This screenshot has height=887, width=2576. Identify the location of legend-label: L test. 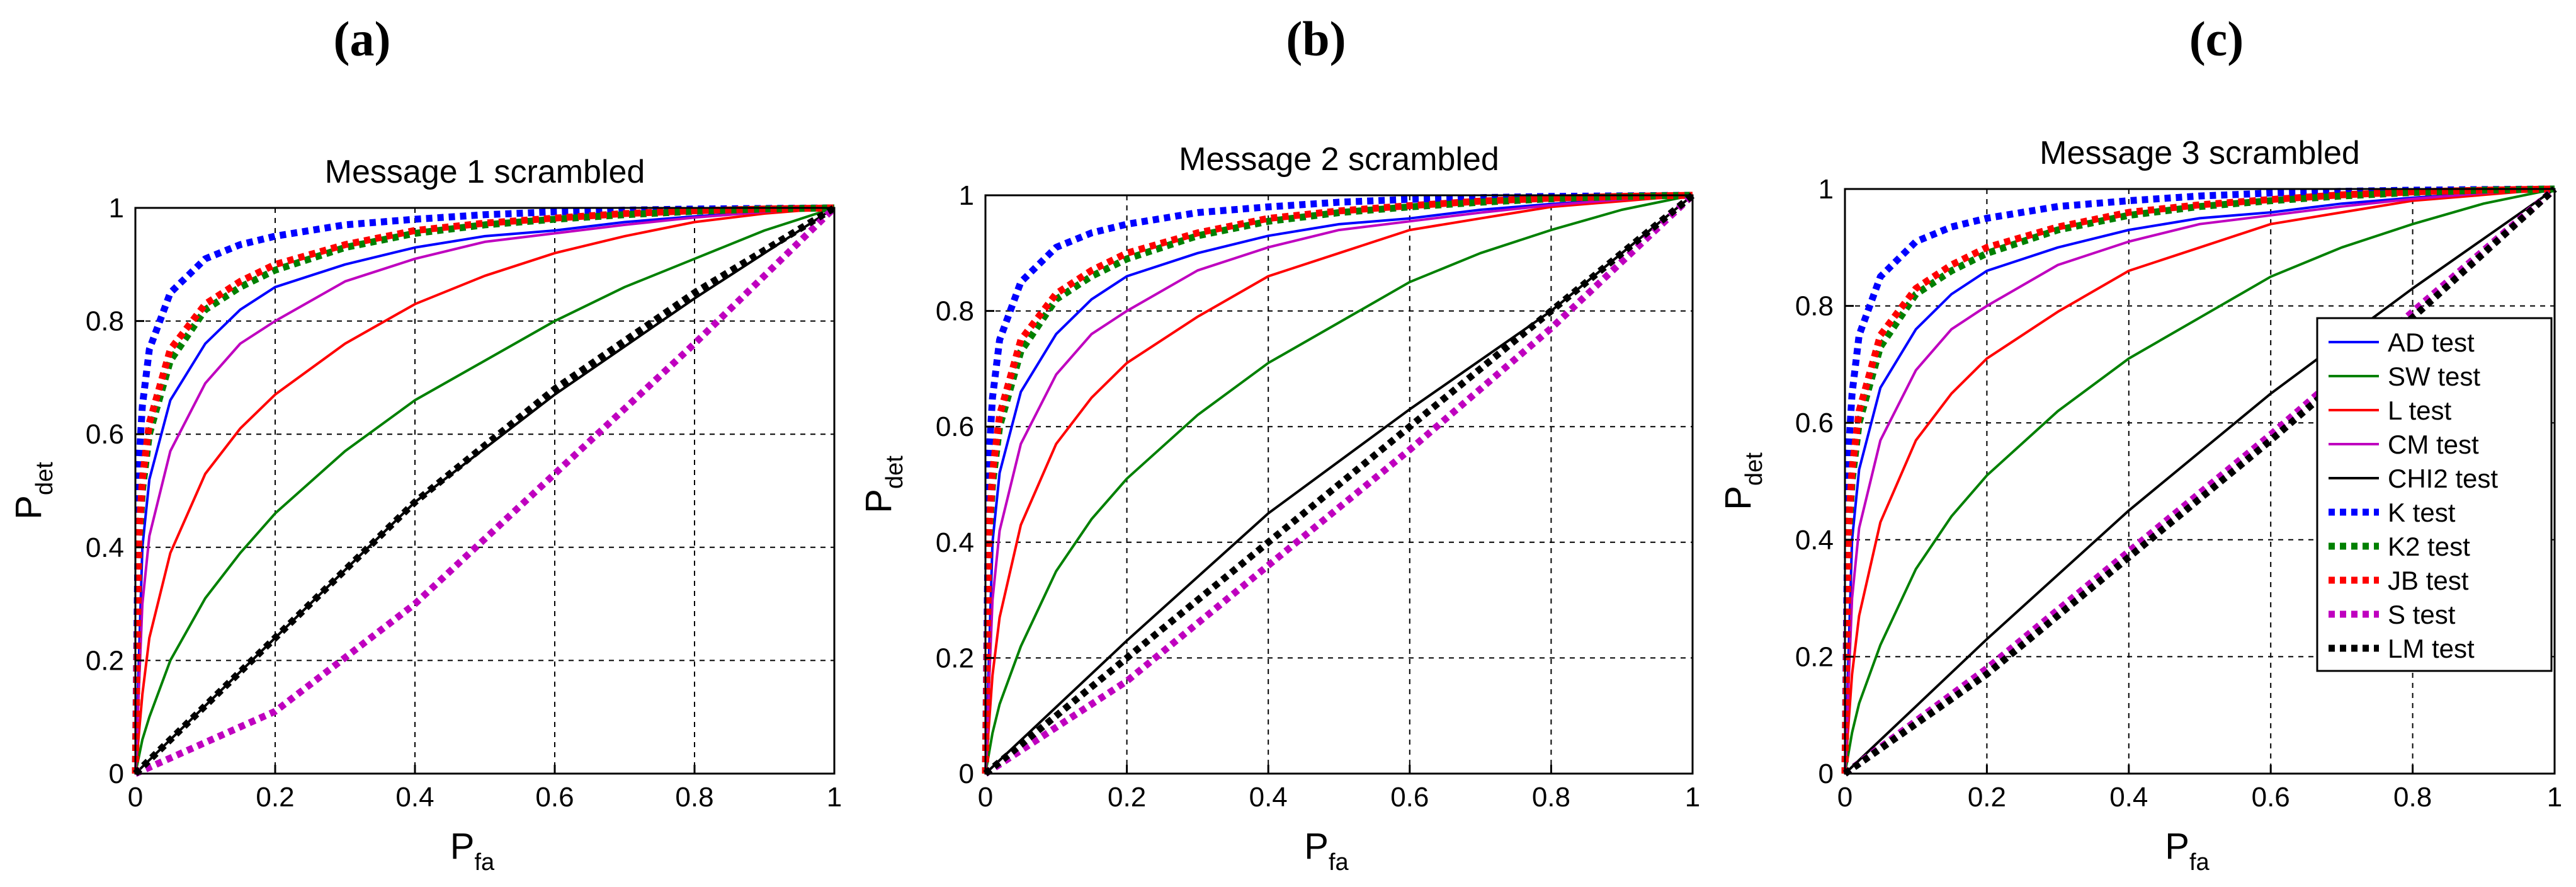
(2419, 411).